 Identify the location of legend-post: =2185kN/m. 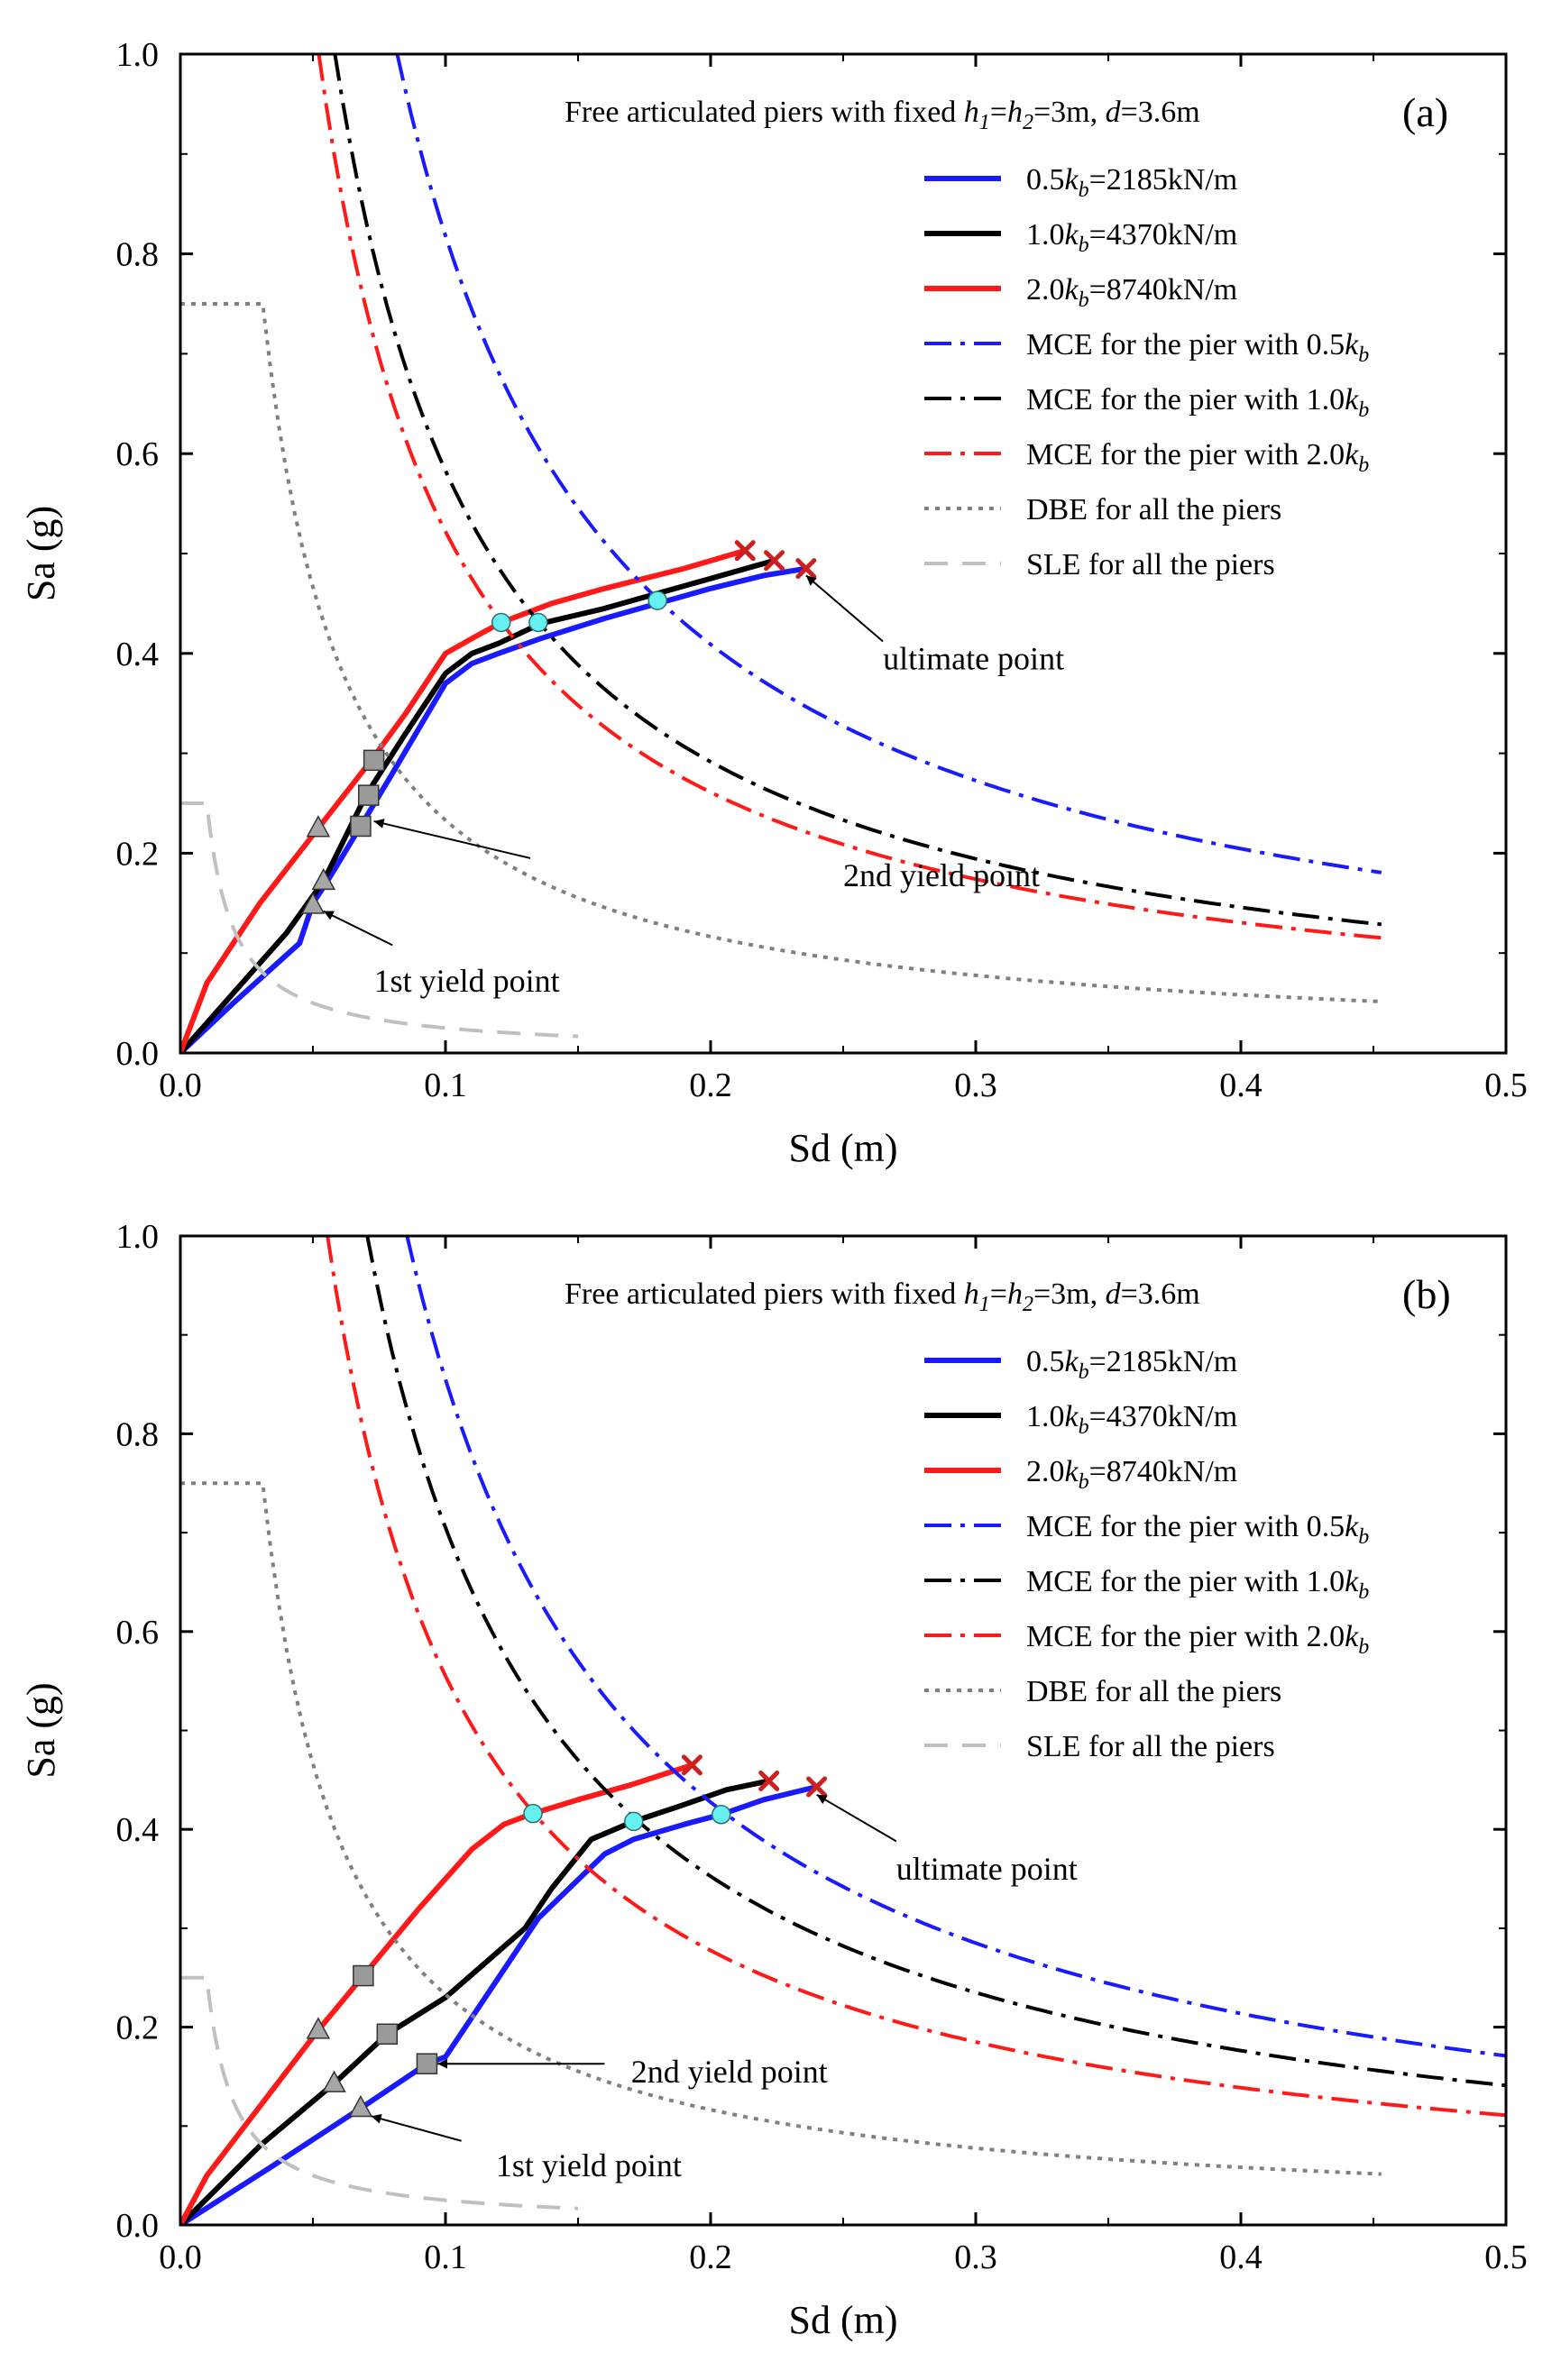
(1163, 180).